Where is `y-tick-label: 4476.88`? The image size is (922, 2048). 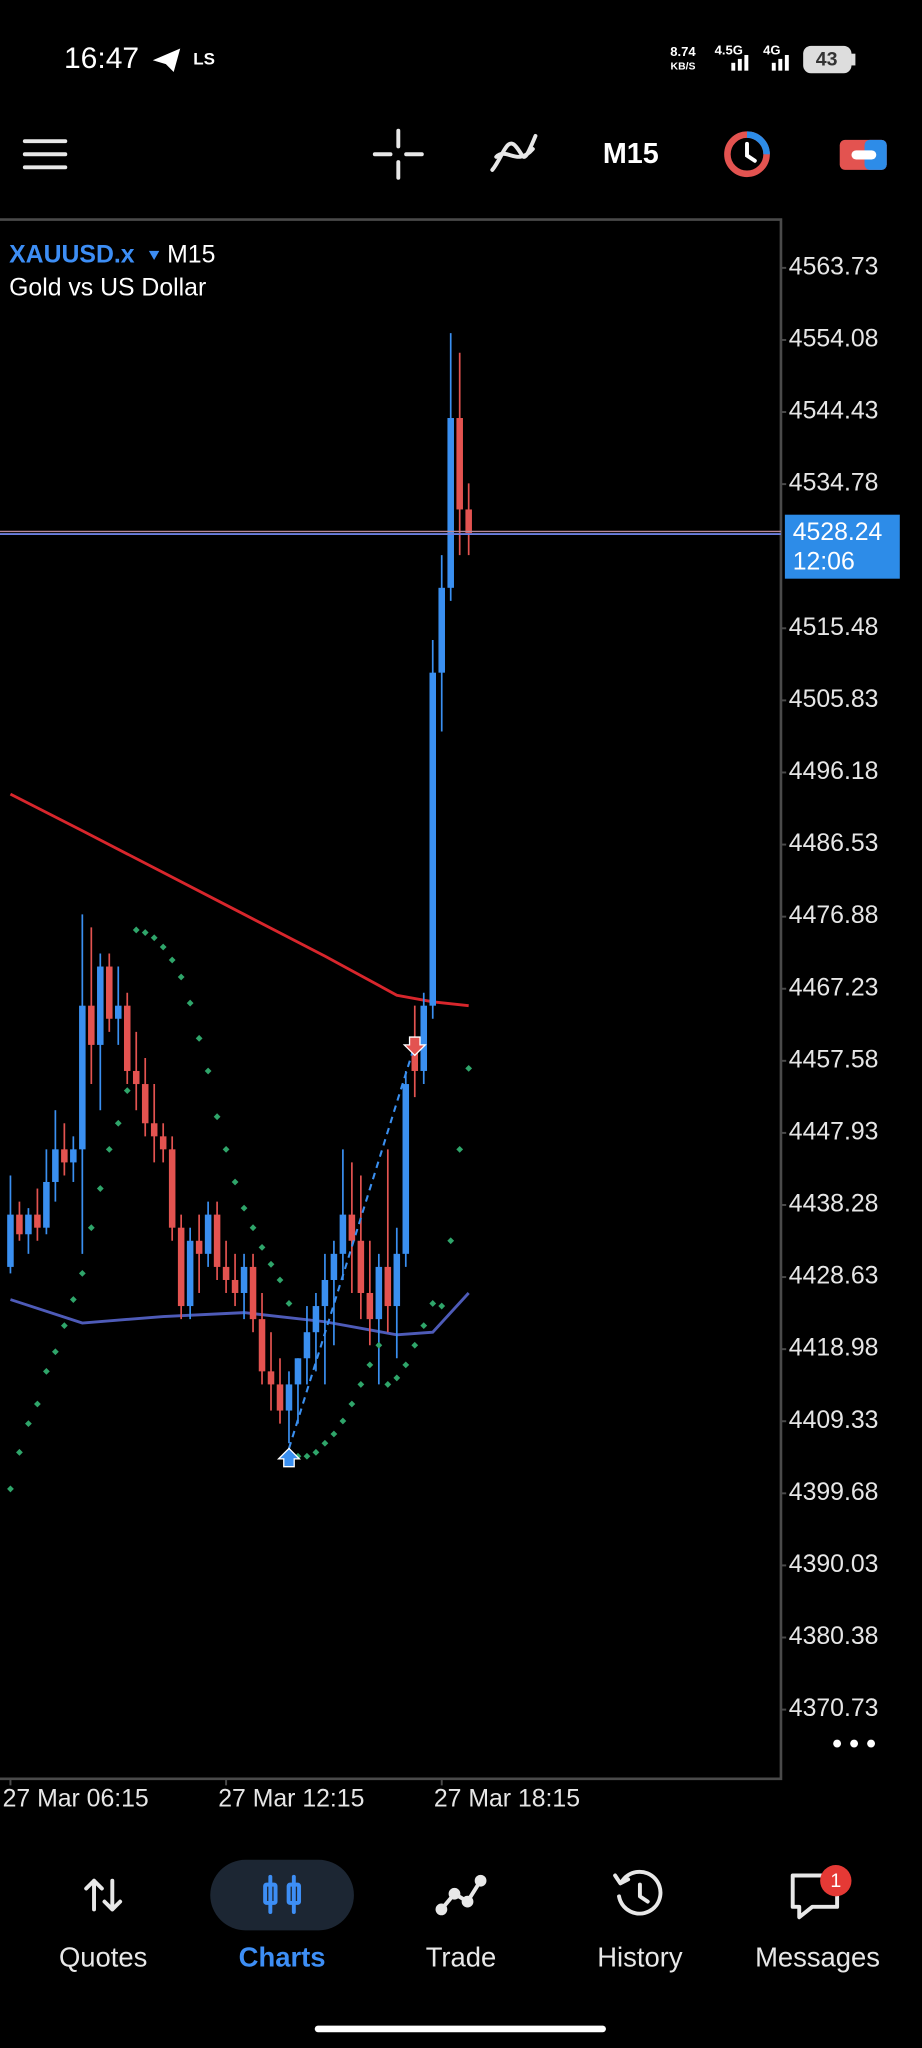
y-tick-label: 4476.88 is located at coordinates (834, 915).